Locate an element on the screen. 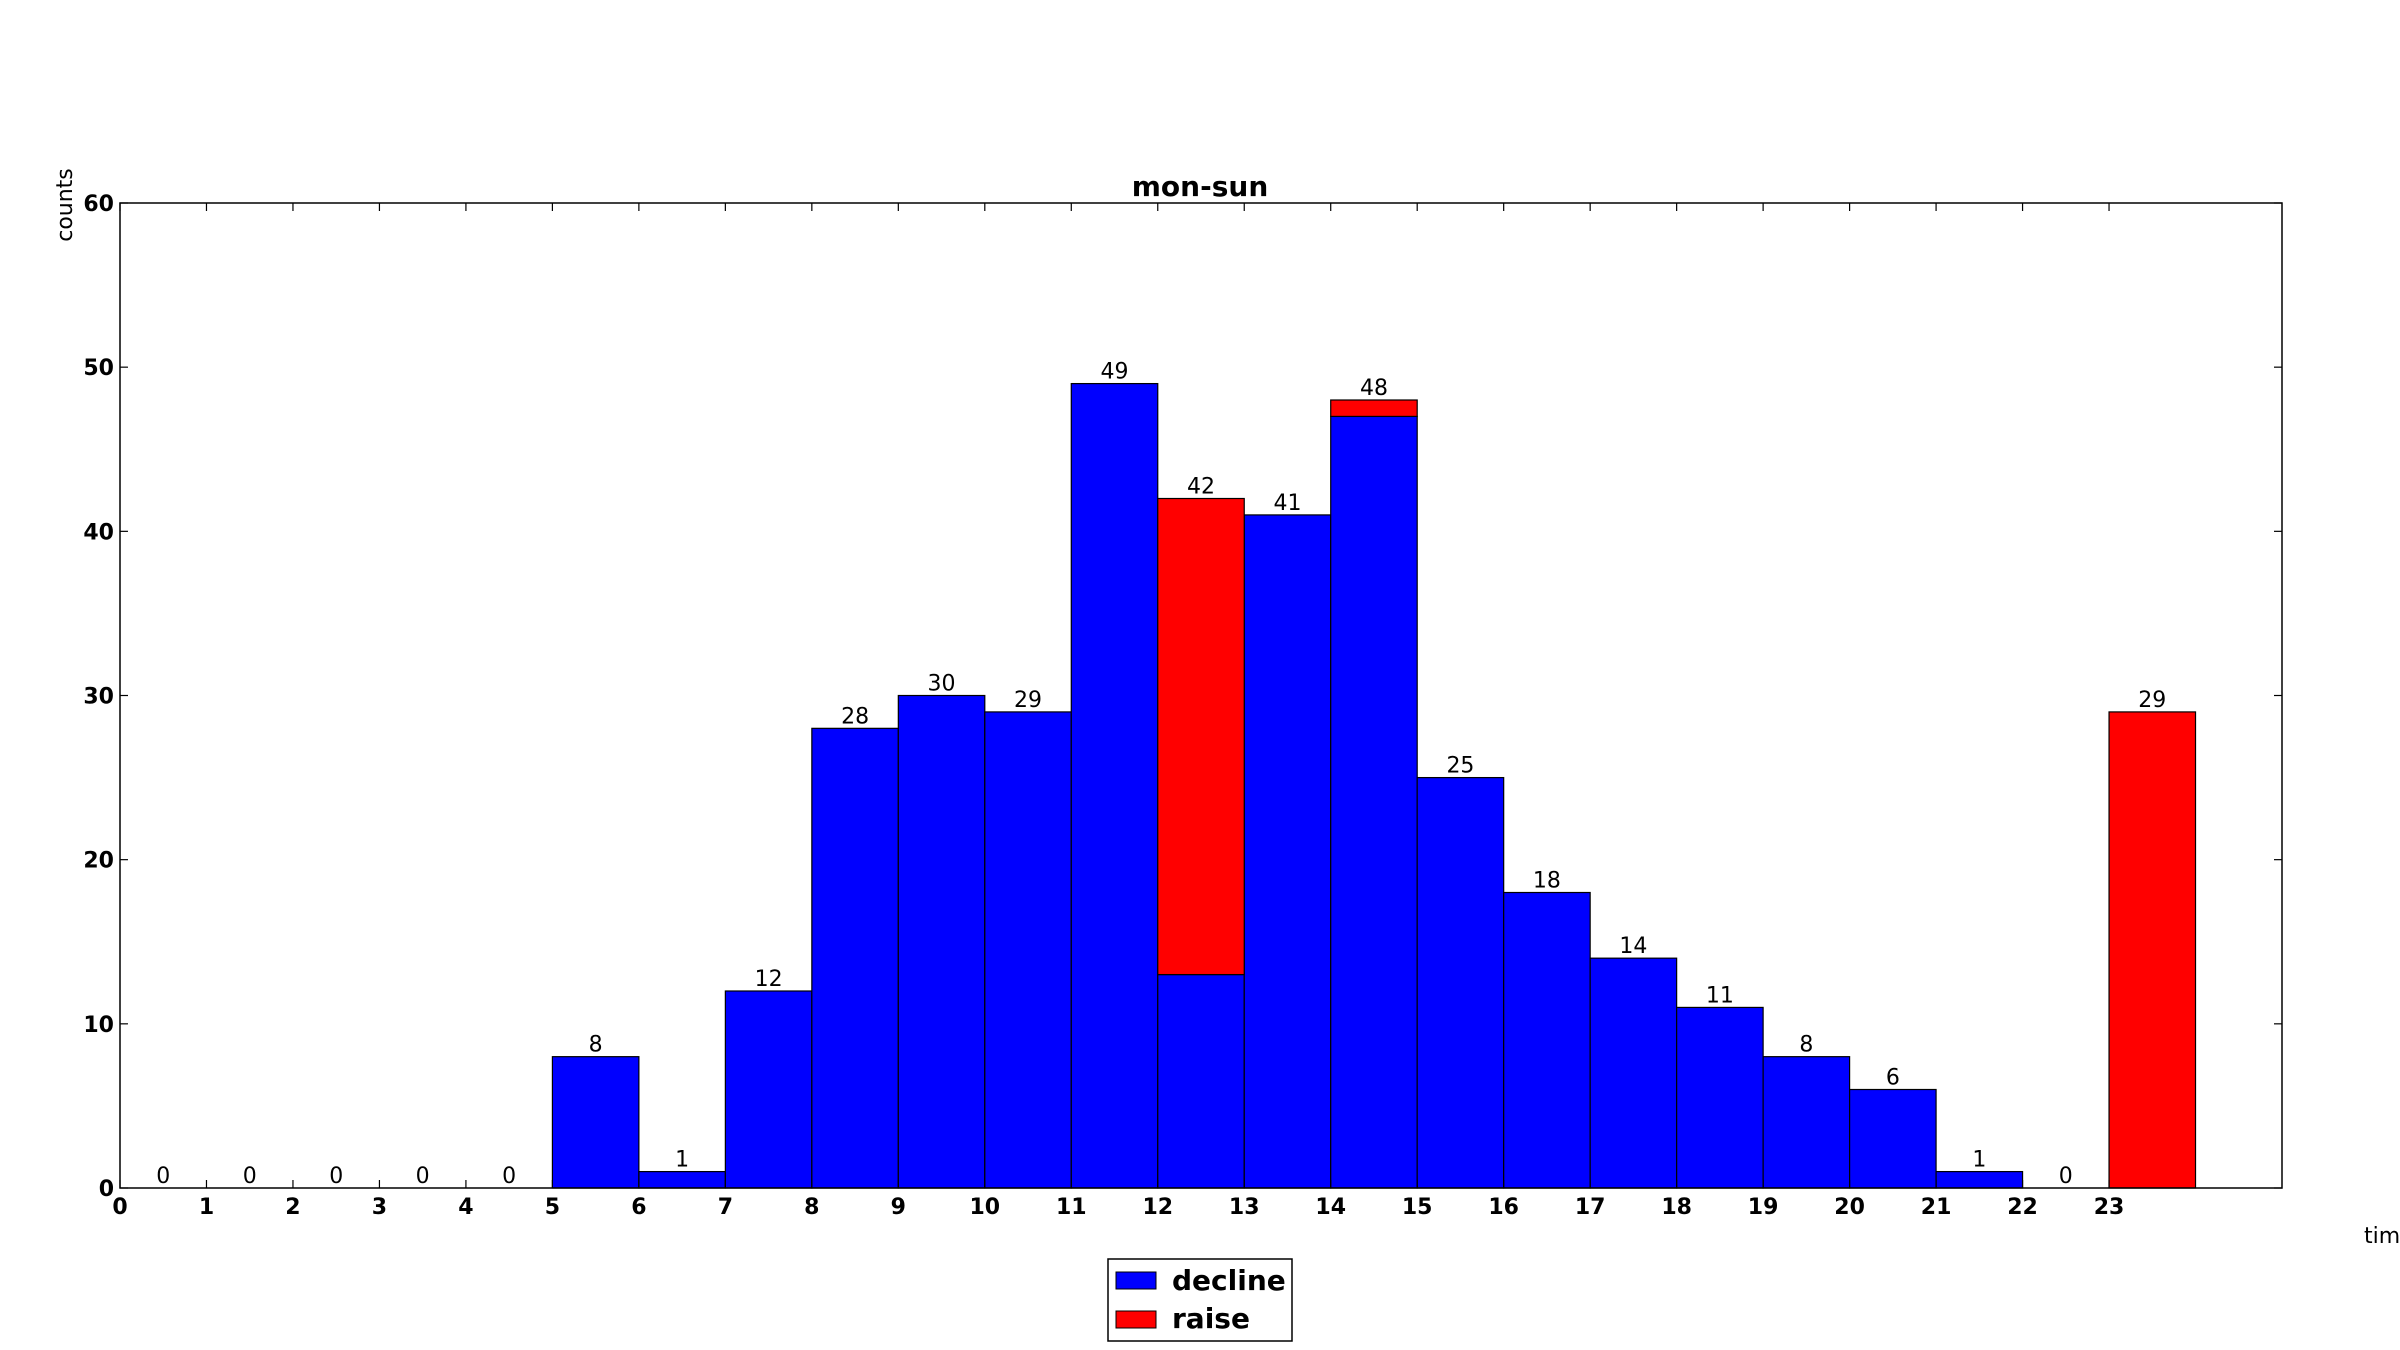  x-tick-label-6: 6 is located at coordinates (638, 1207).